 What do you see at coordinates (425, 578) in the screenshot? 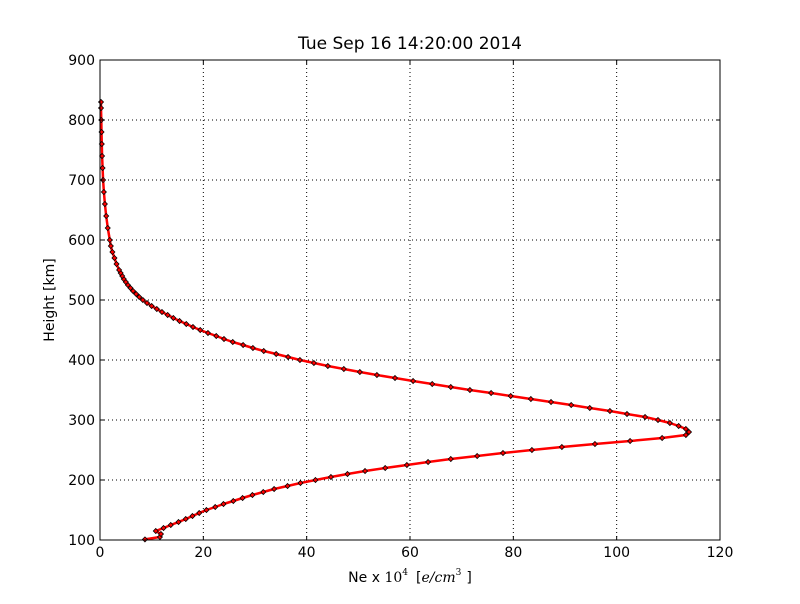
I see `x-label-e: e` at bounding box center [425, 578].